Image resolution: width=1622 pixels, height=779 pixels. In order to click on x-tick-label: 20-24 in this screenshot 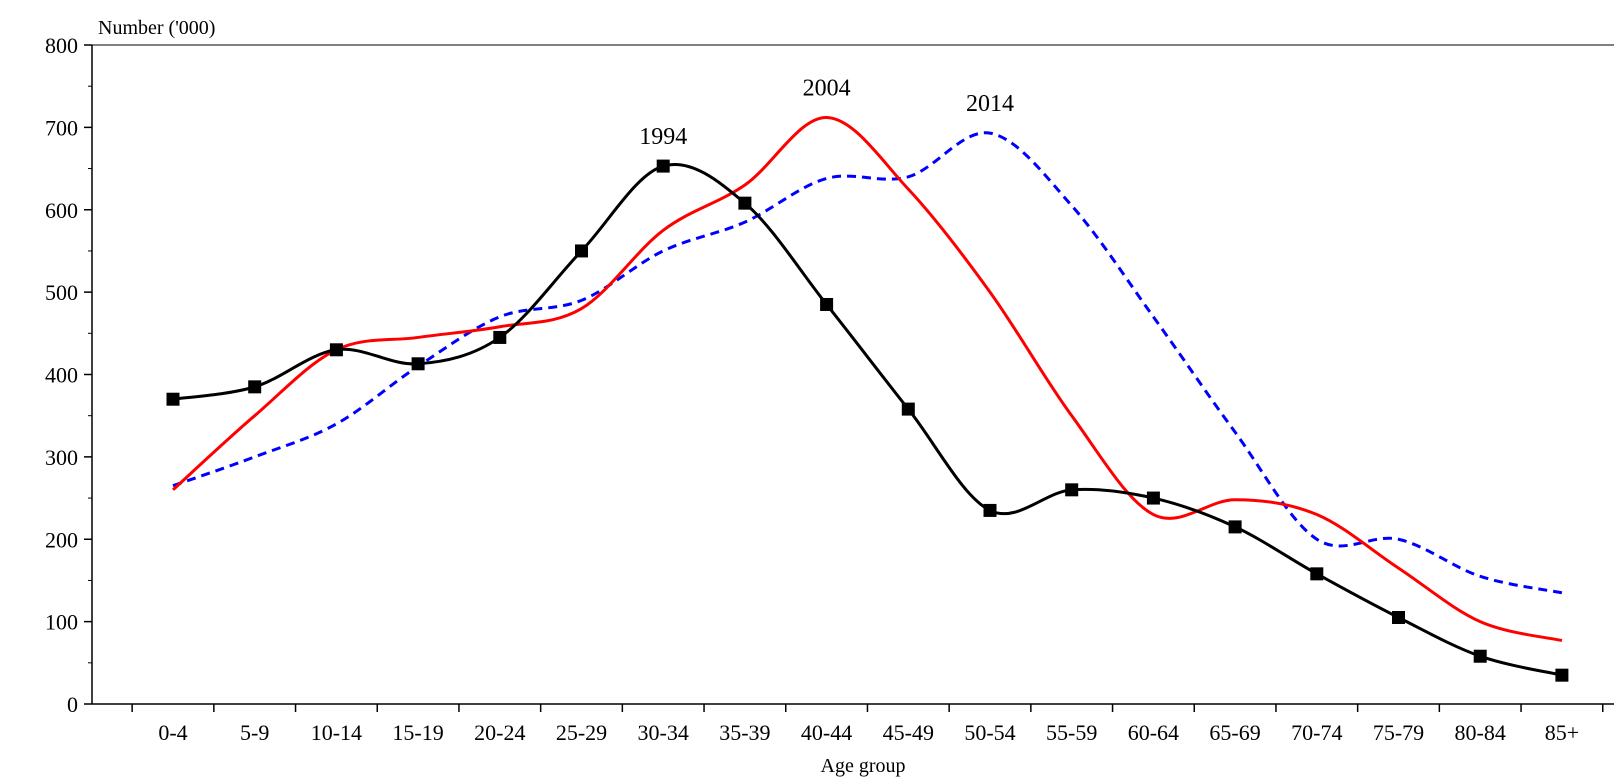, I will do `click(499, 732)`.